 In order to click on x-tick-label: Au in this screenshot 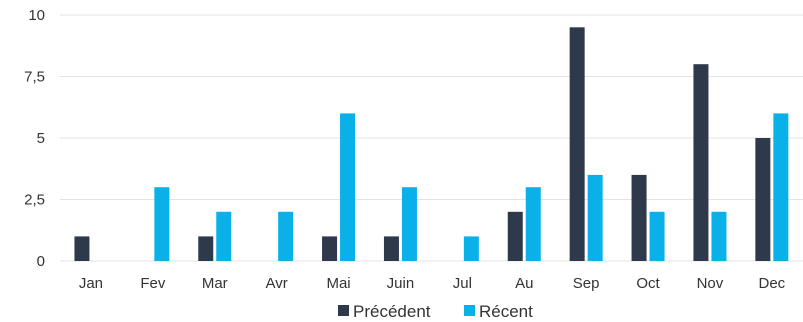, I will do `click(524, 283)`.